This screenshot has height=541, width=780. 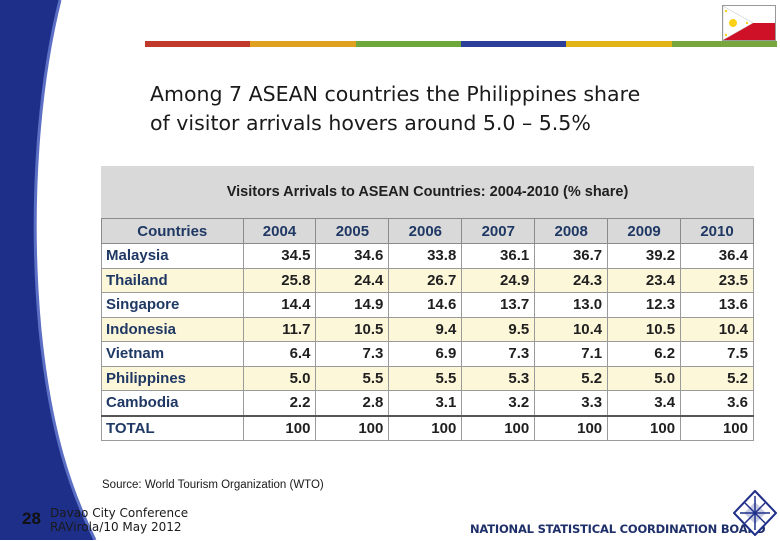 I want to click on column-header-year: 2005, so click(x=352, y=231).